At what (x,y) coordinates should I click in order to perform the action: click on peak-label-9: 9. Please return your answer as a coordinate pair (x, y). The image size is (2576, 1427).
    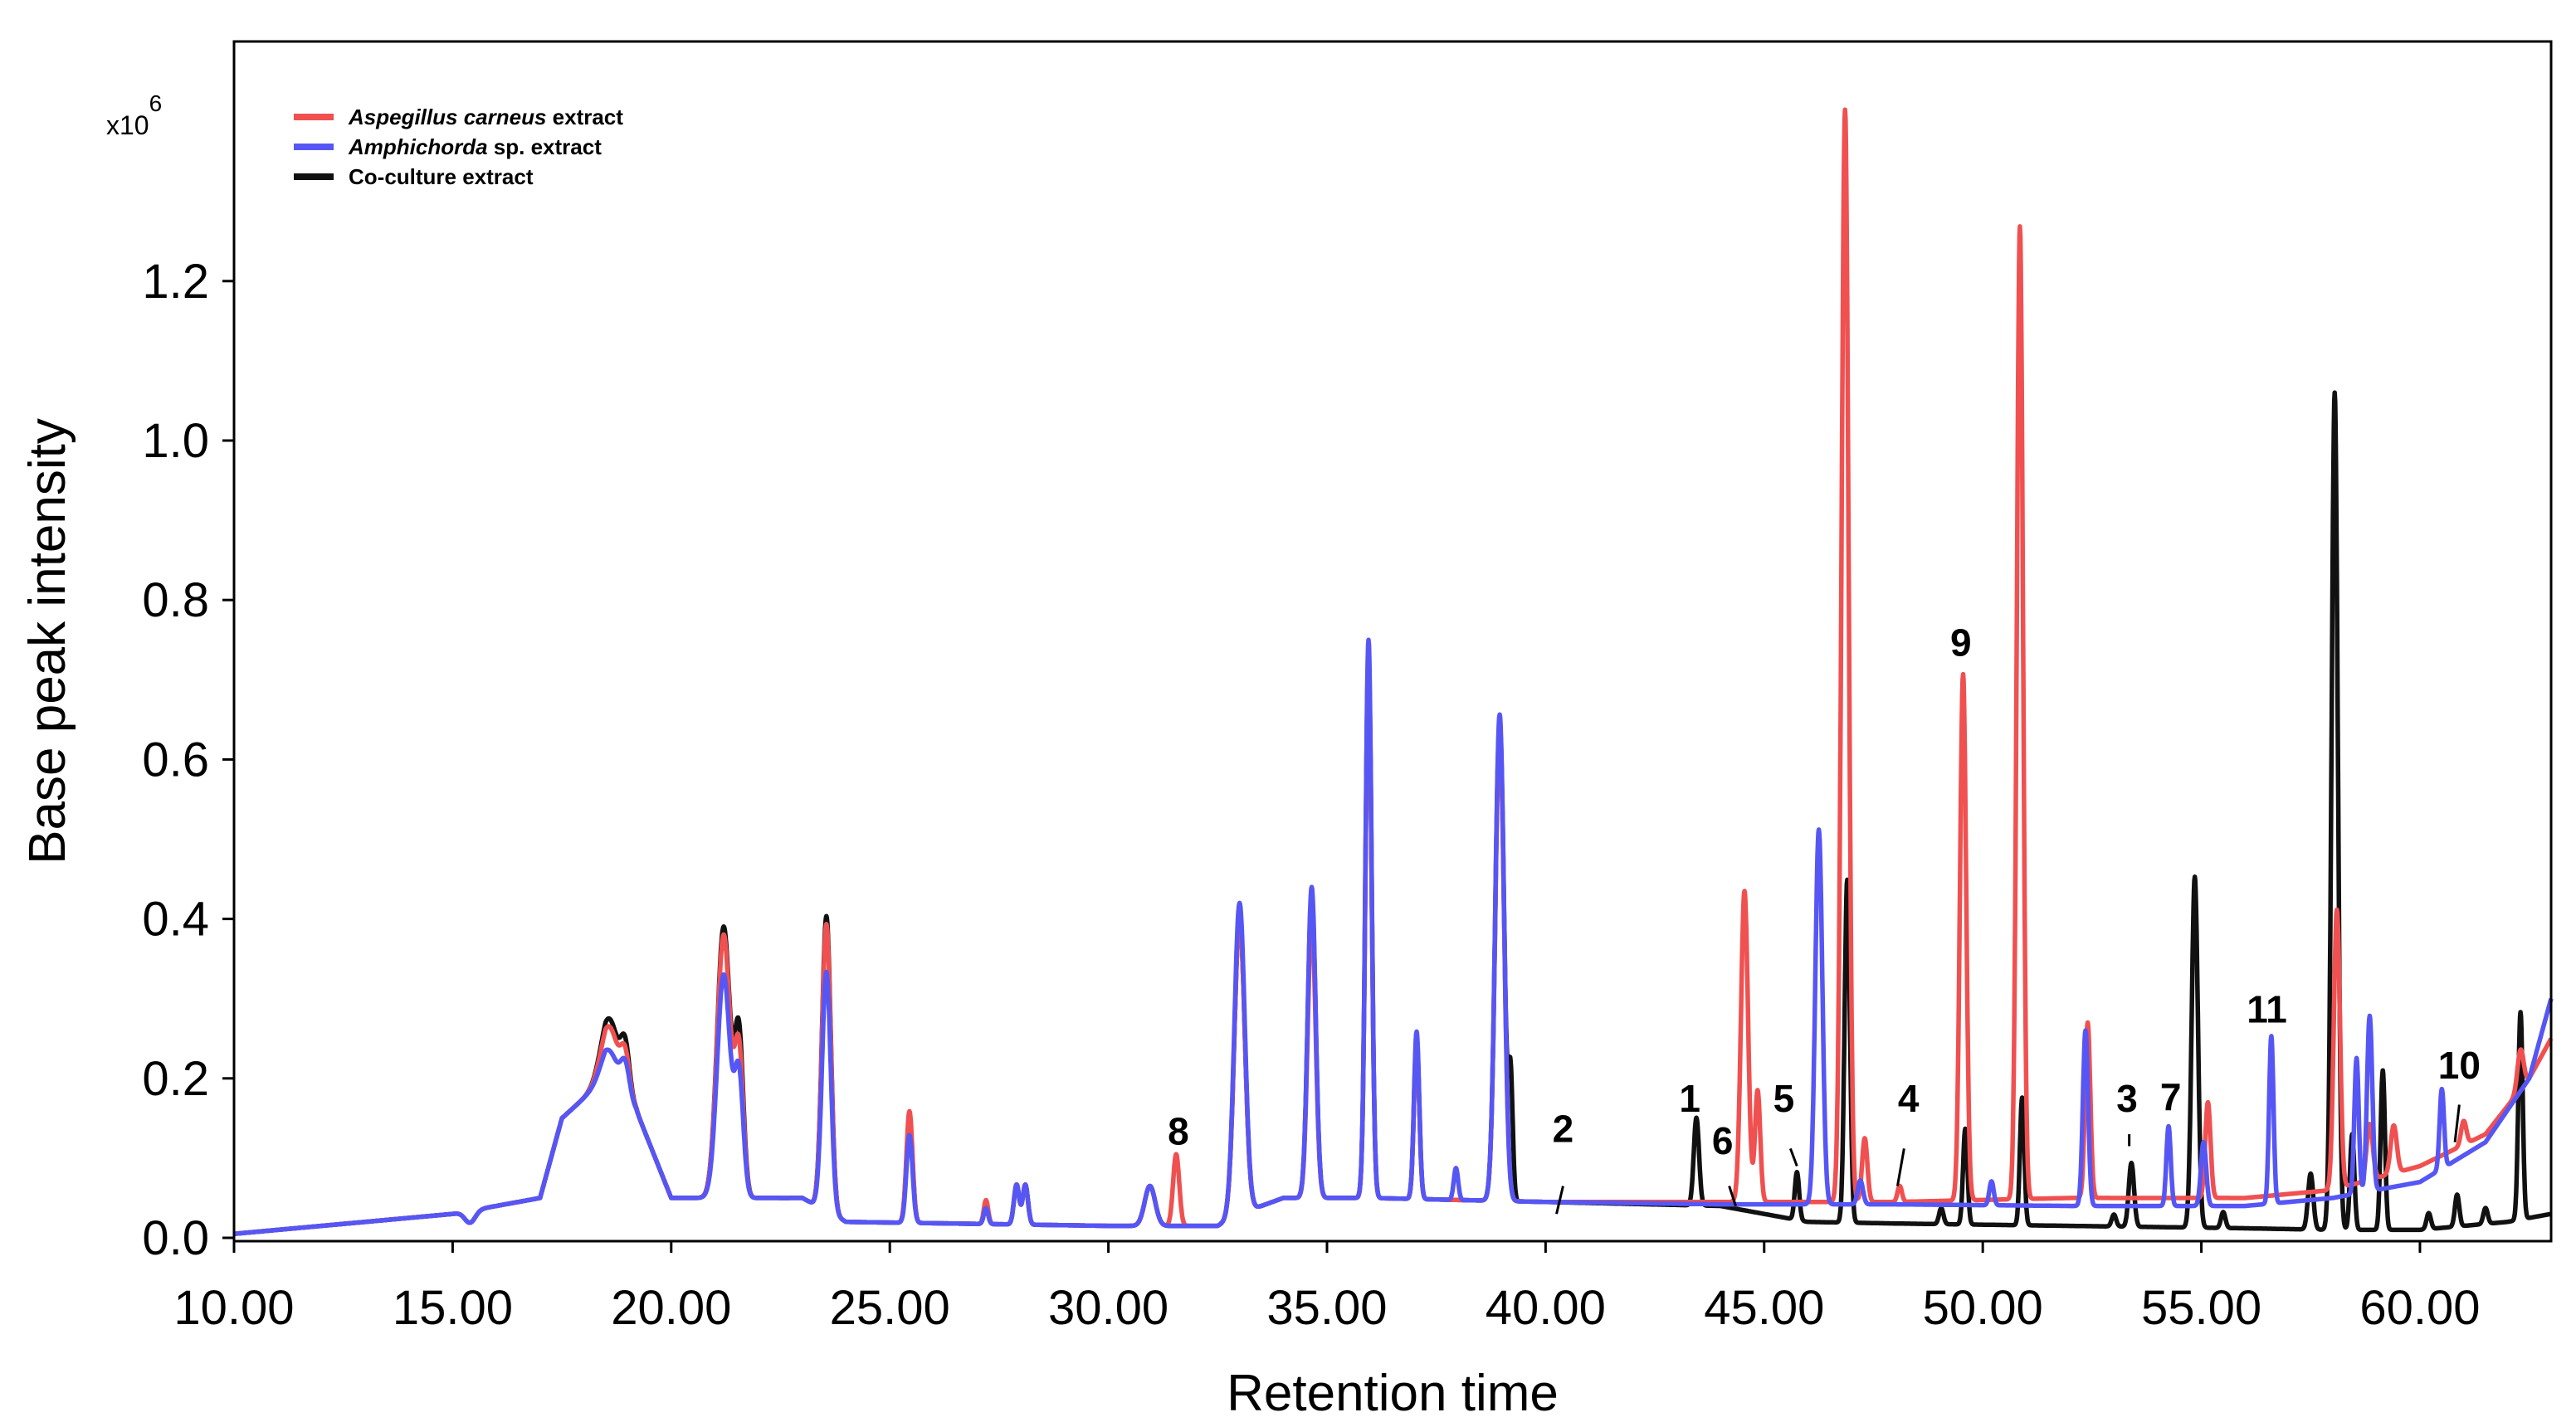
    Looking at the image, I should click on (1961, 642).